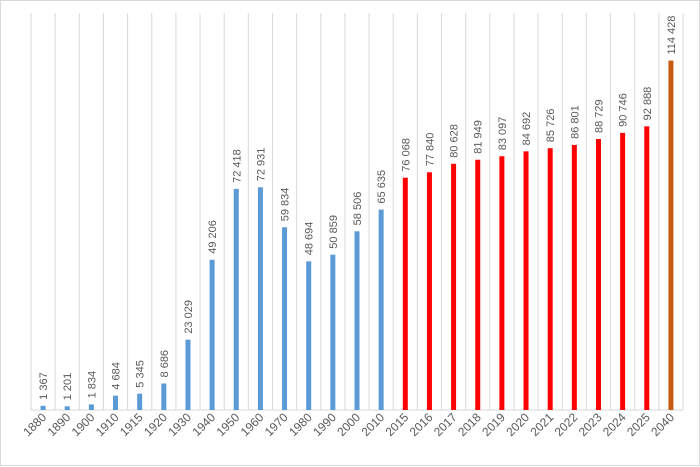  What do you see at coordinates (309, 335) in the screenshot?
I see `bar-1980` at bounding box center [309, 335].